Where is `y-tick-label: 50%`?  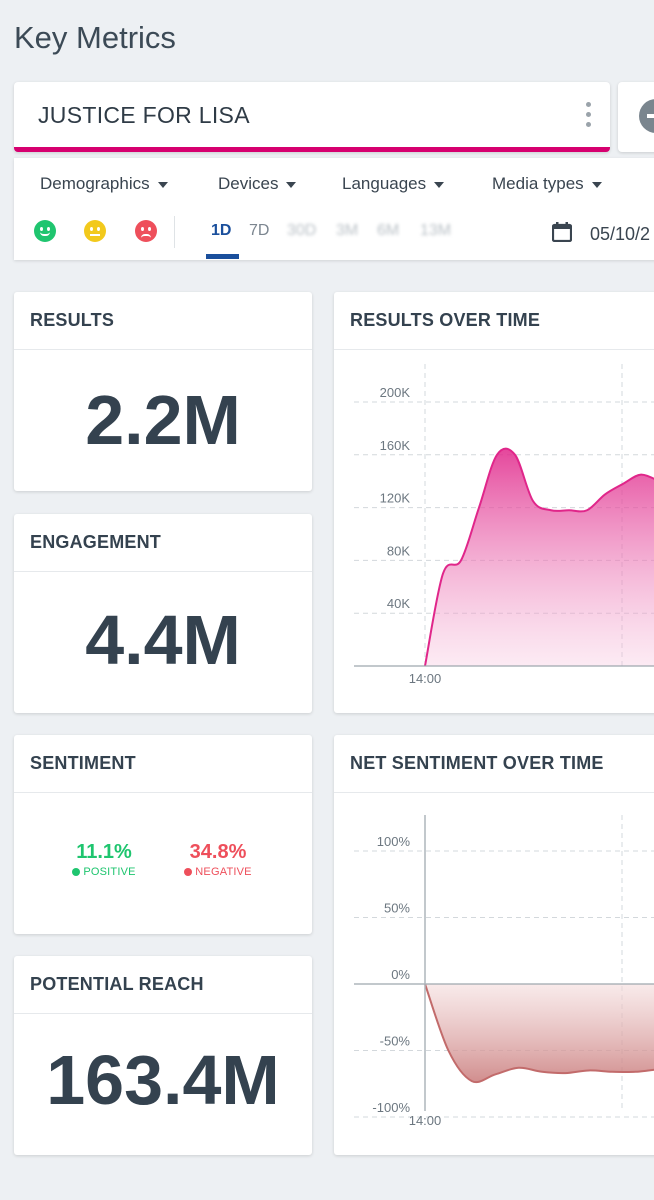 y-tick-label: 50% is located at coordinates (397, 908).